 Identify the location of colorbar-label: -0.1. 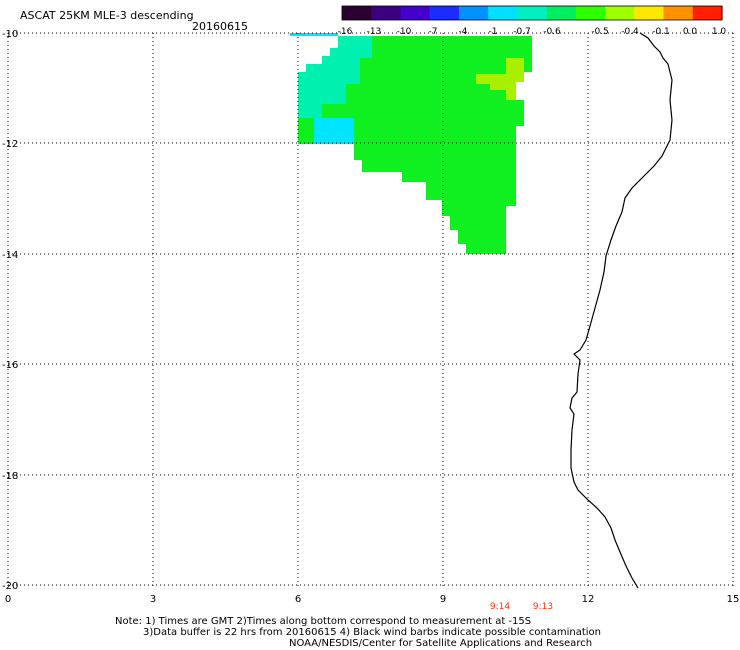
(661, 32).